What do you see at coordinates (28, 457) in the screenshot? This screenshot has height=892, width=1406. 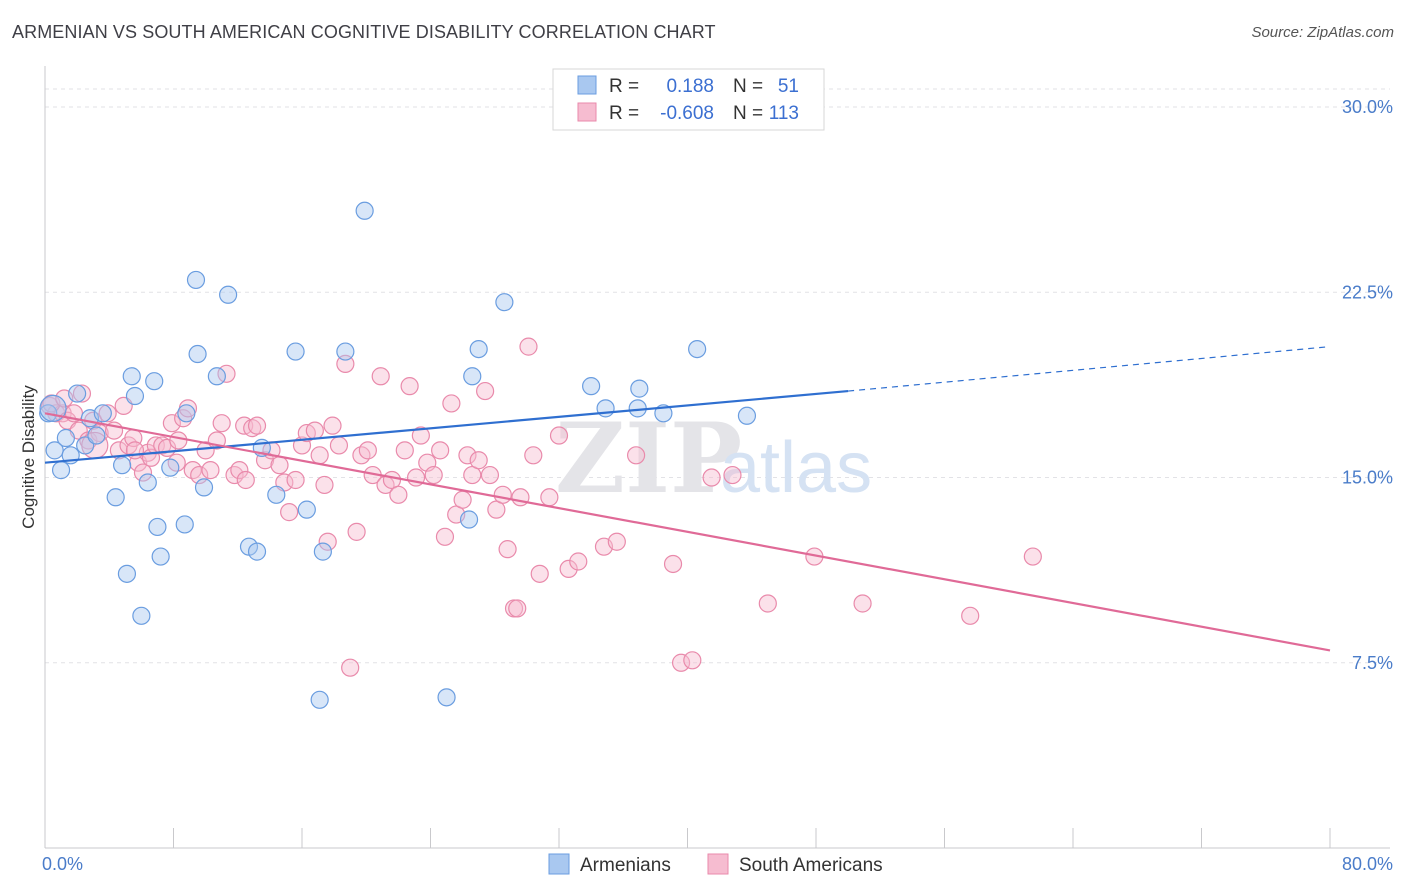 I see `y-axis-label: Cognitive Disability` at bounding box center [28, 457].